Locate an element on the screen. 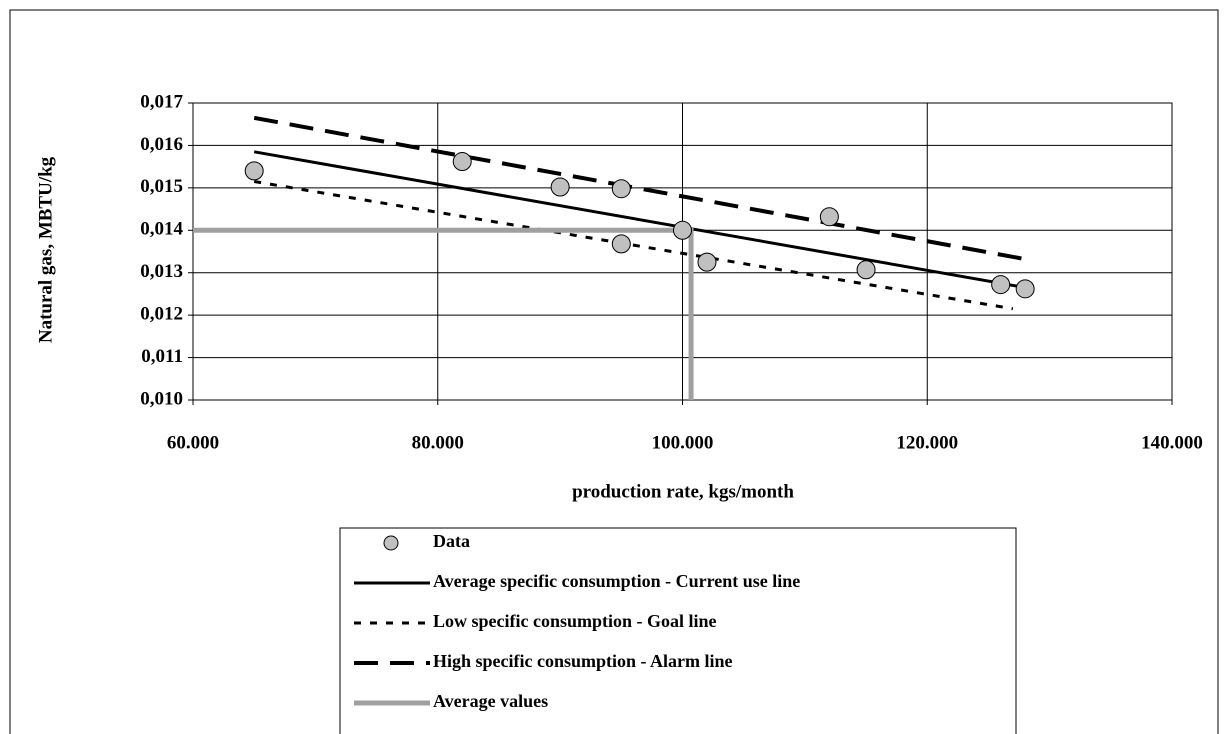 The width and height of the screenshot is (1228, 734). legend-swatch is located at coordinates (391, 543).